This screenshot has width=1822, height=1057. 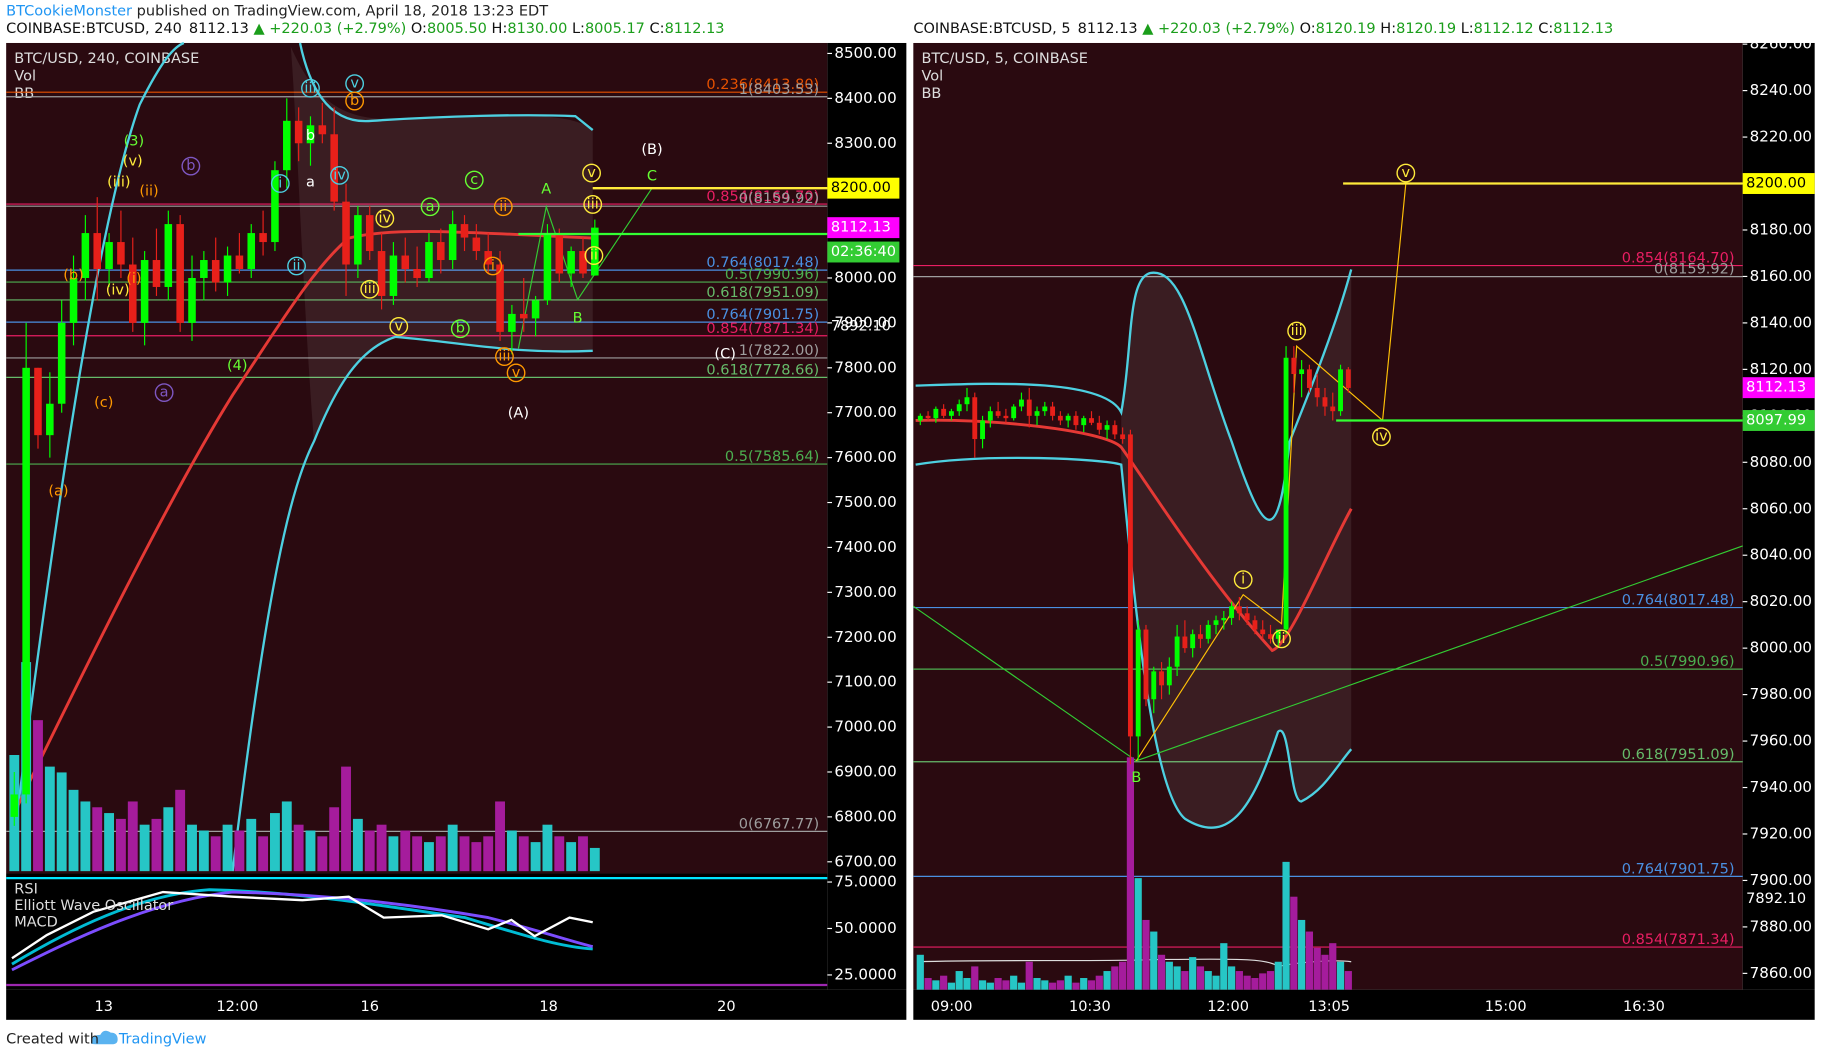 What do you see at coordinates (537, 29) in the screenshot?
I see `ohlc-value: 8130.00` at bounding box center [537, 29].